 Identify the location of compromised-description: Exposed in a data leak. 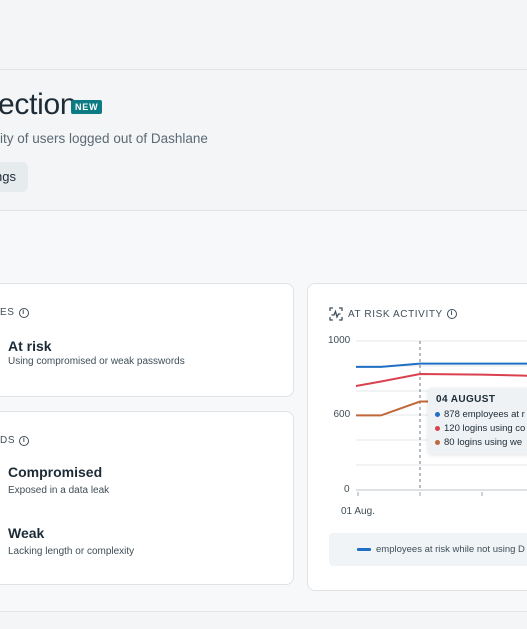
(59, 490).